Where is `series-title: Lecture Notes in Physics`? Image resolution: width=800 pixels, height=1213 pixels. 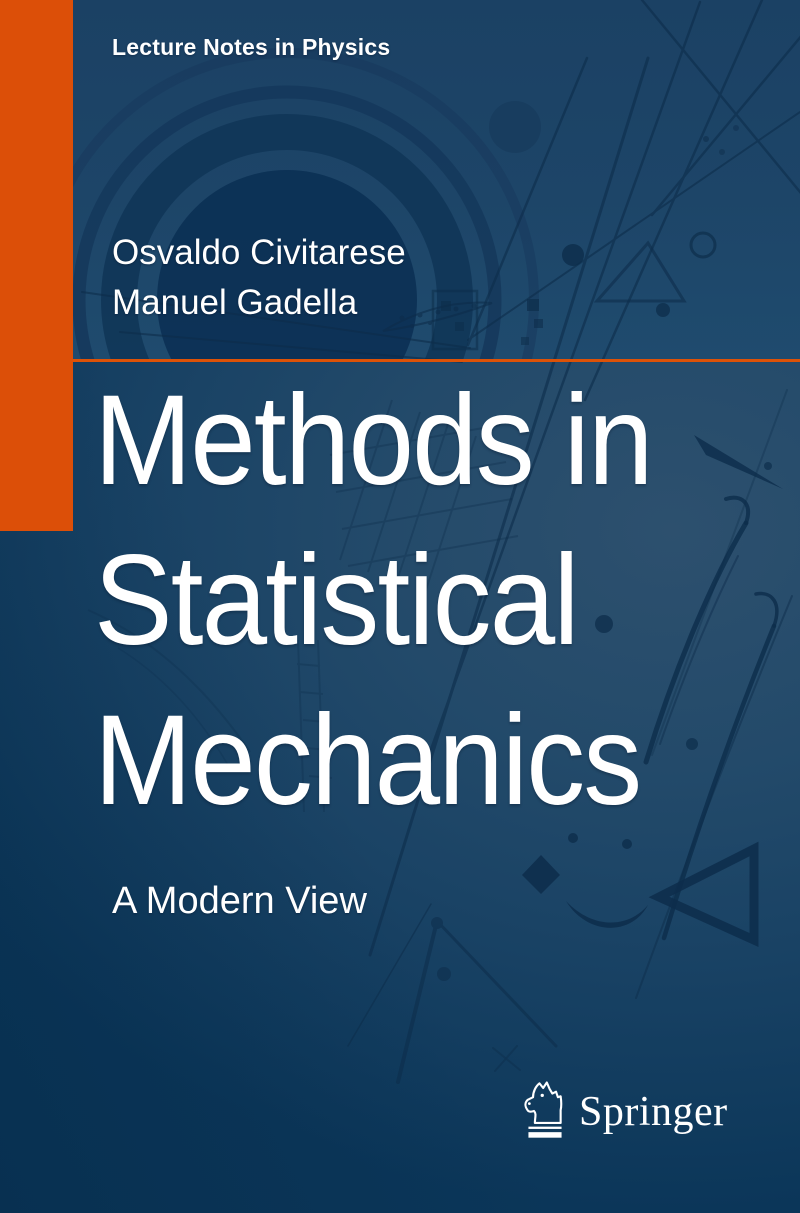 series-title: Lecture Notes in Physics is located at coordinates (251, 47).